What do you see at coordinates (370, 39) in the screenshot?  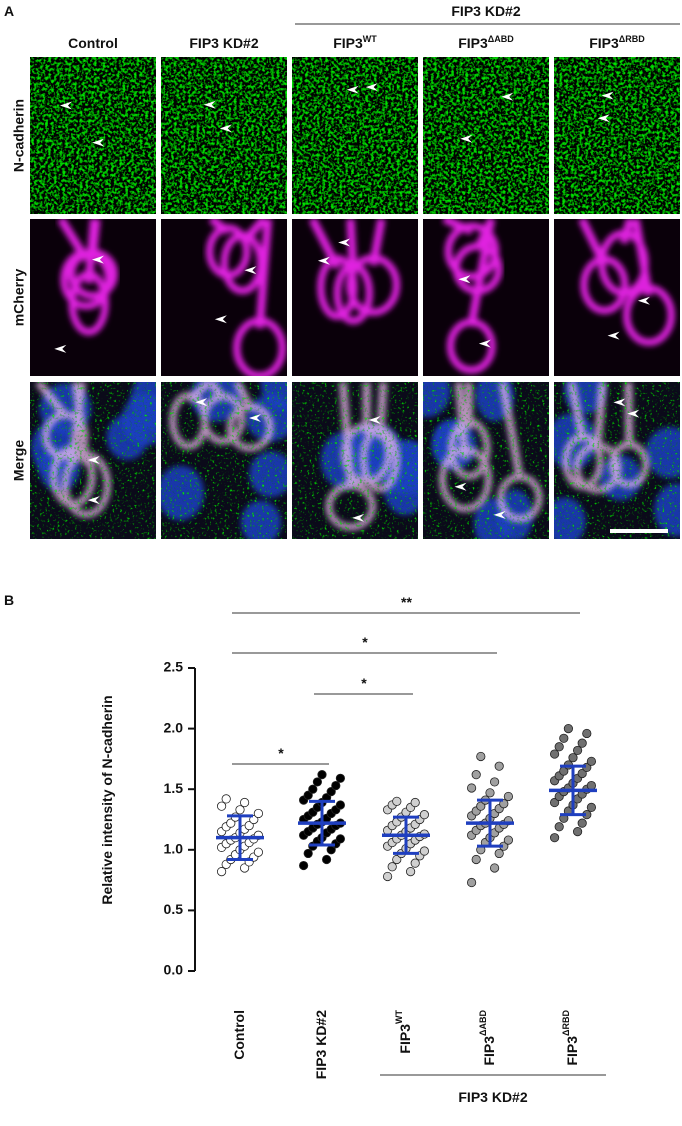 I see `column-label-sup: WT` at bounding box center [370, 39].